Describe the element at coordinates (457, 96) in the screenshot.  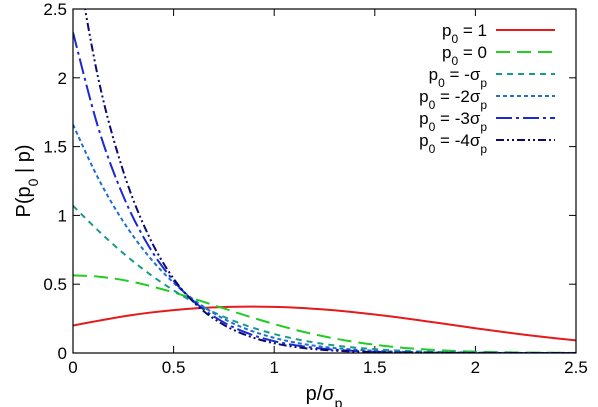
I see `legend-label-post: = -2σ` at that location.